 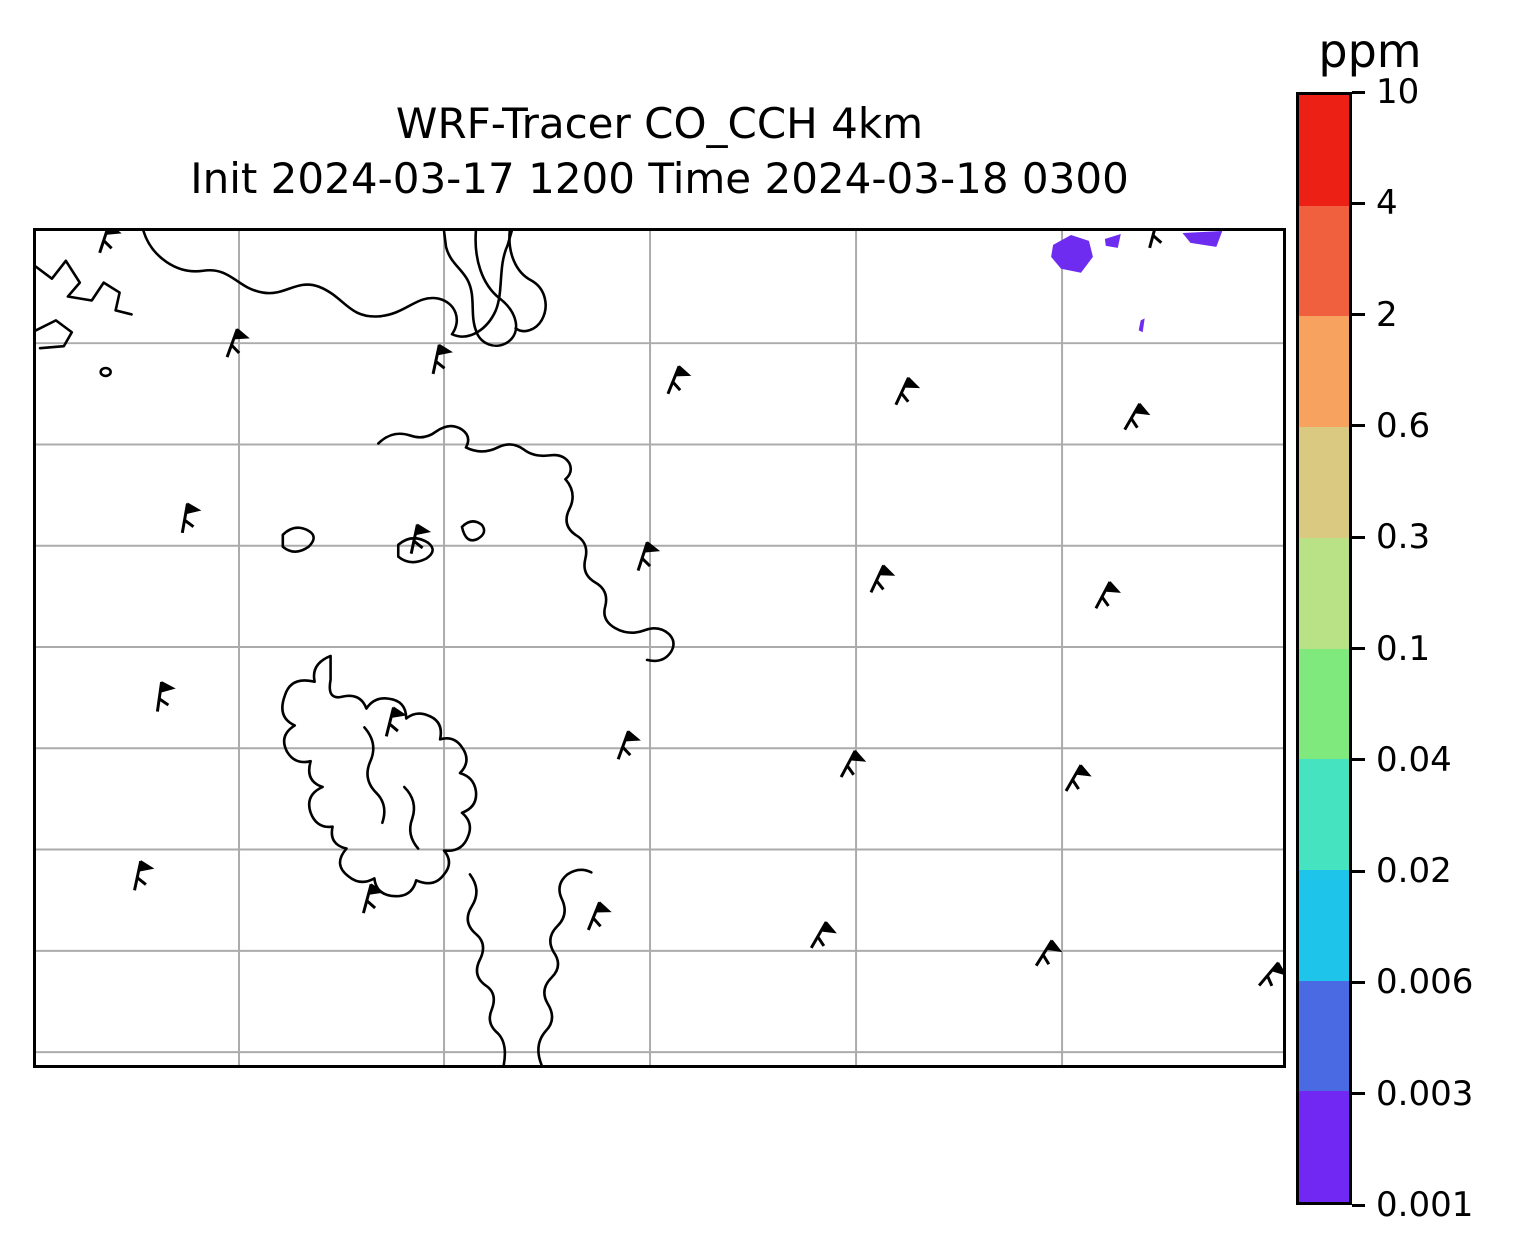 What do you see at coordinates (1387, 314) in the screenshot?
I see `colorbar-tick-label: 2` at bounding box center [1387, 314].